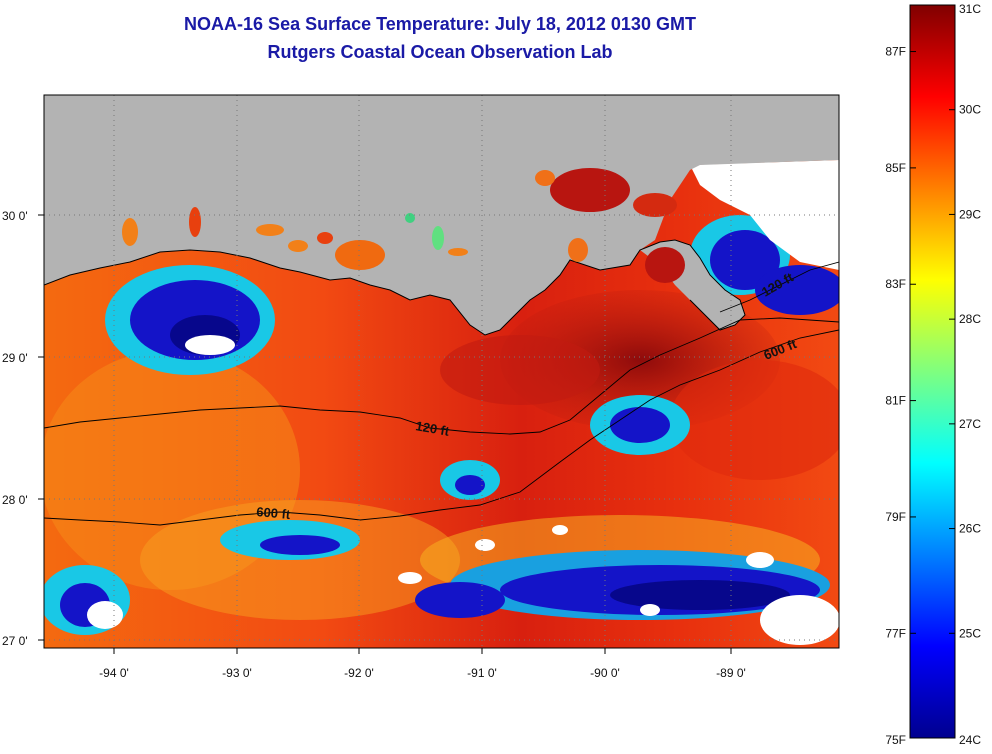  Describe the element at coordinates (895, 633) in the screenshot. I see `colorbar-label-fahrenheit: 77F` at that location.